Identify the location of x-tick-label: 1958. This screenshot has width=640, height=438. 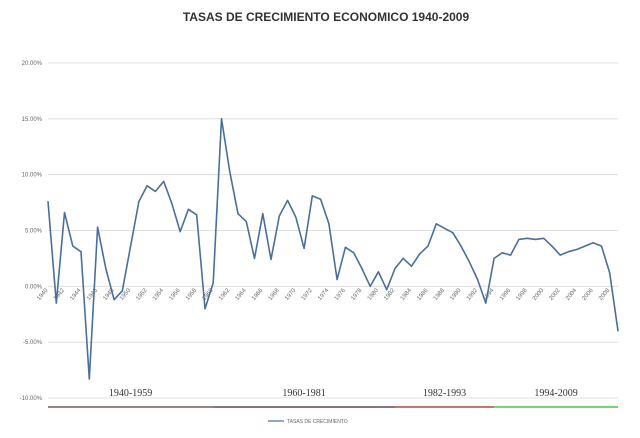
(192, 294).